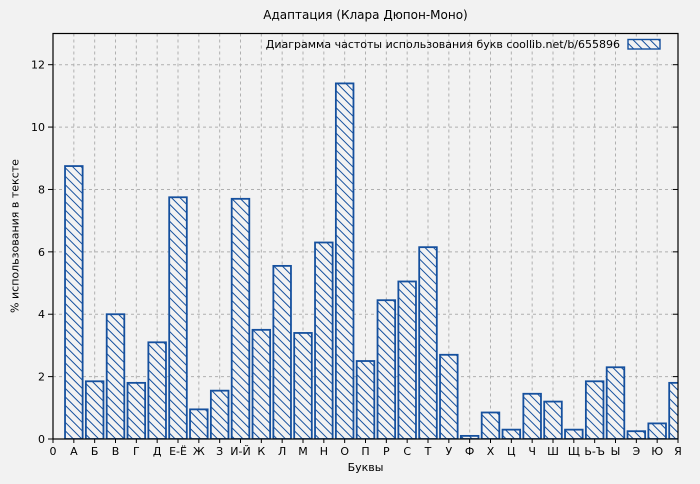  What do you see at coordinates (53, 451) in the screenshot?
I see `x-tick-label: 0` at bounding box center [53, 451].